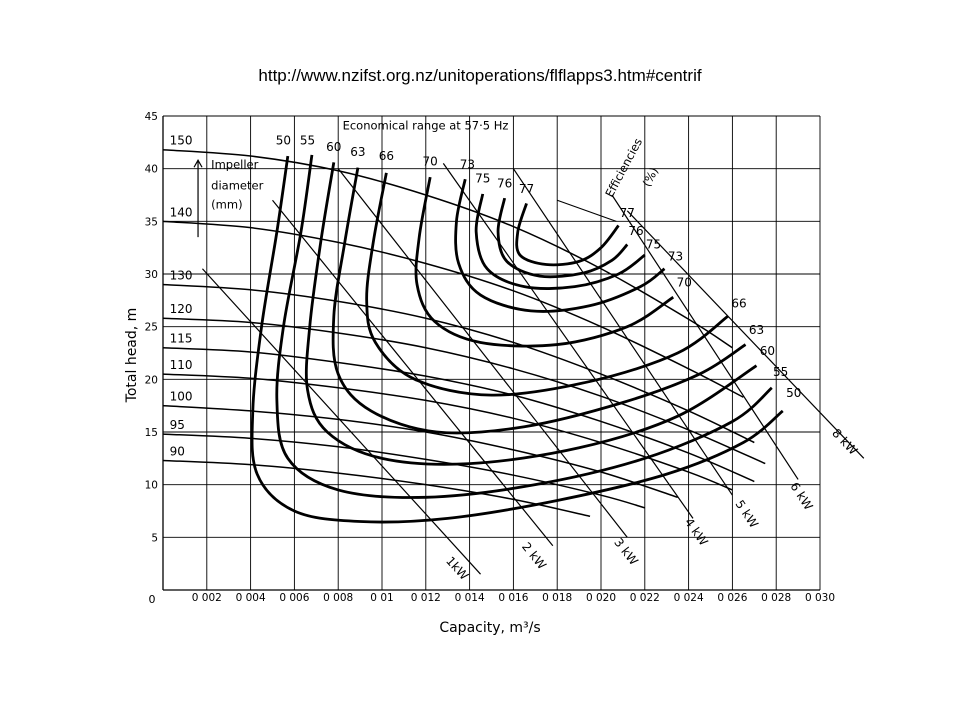 This screenshot has width=960, height=720. What do you see at coordinates (207, 598) in the screenshot?
I see `x-tick-label: 0 002` at bounding box center [207, 598].